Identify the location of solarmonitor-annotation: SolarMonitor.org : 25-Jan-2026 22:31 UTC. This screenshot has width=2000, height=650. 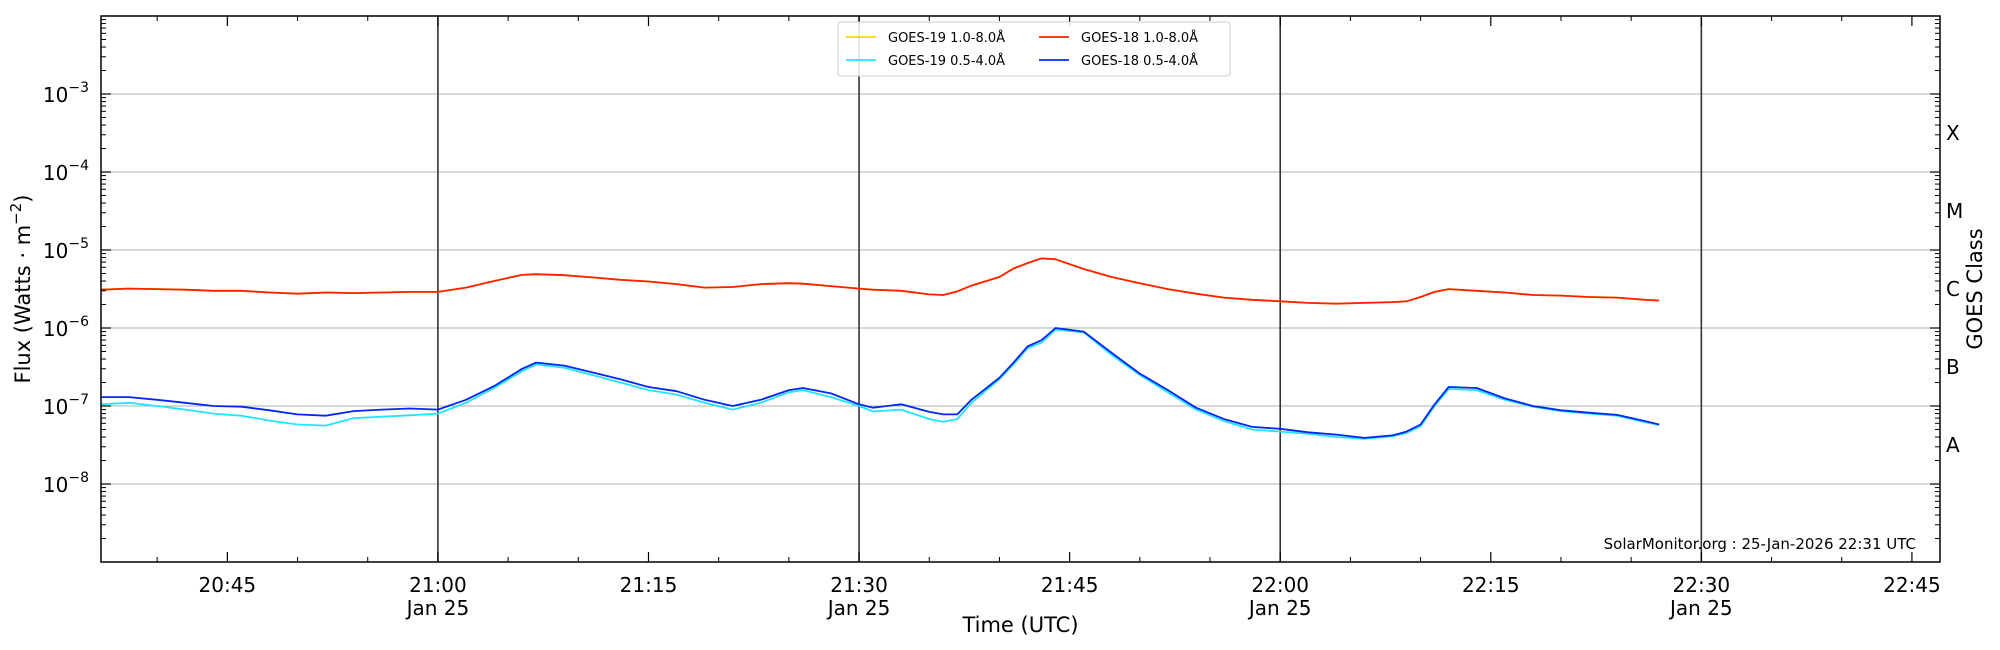
(1760, 544).